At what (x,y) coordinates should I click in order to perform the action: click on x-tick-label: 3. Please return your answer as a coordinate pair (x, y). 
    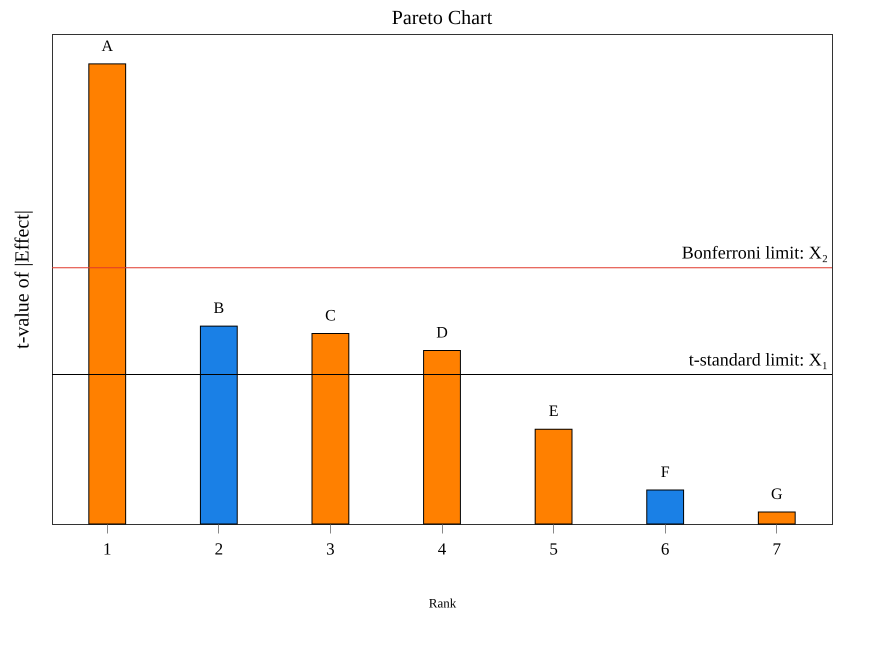
    Looking at the image, I should click on (330, 549).